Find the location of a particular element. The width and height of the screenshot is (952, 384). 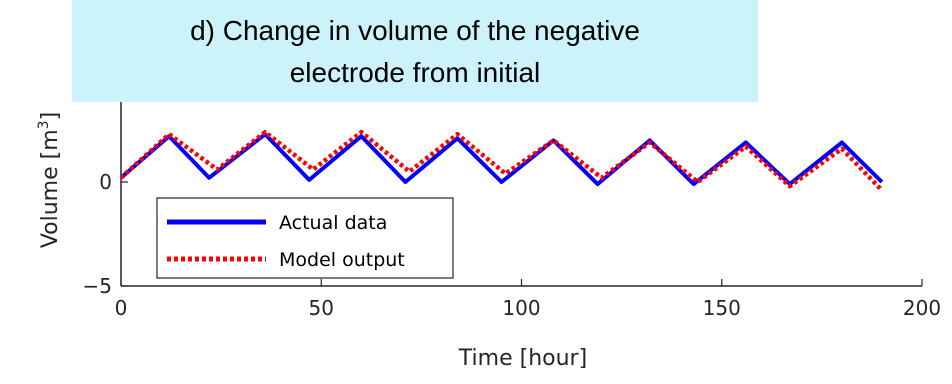

legend-label-actual: Actual data is located at coordinates (333, 223).